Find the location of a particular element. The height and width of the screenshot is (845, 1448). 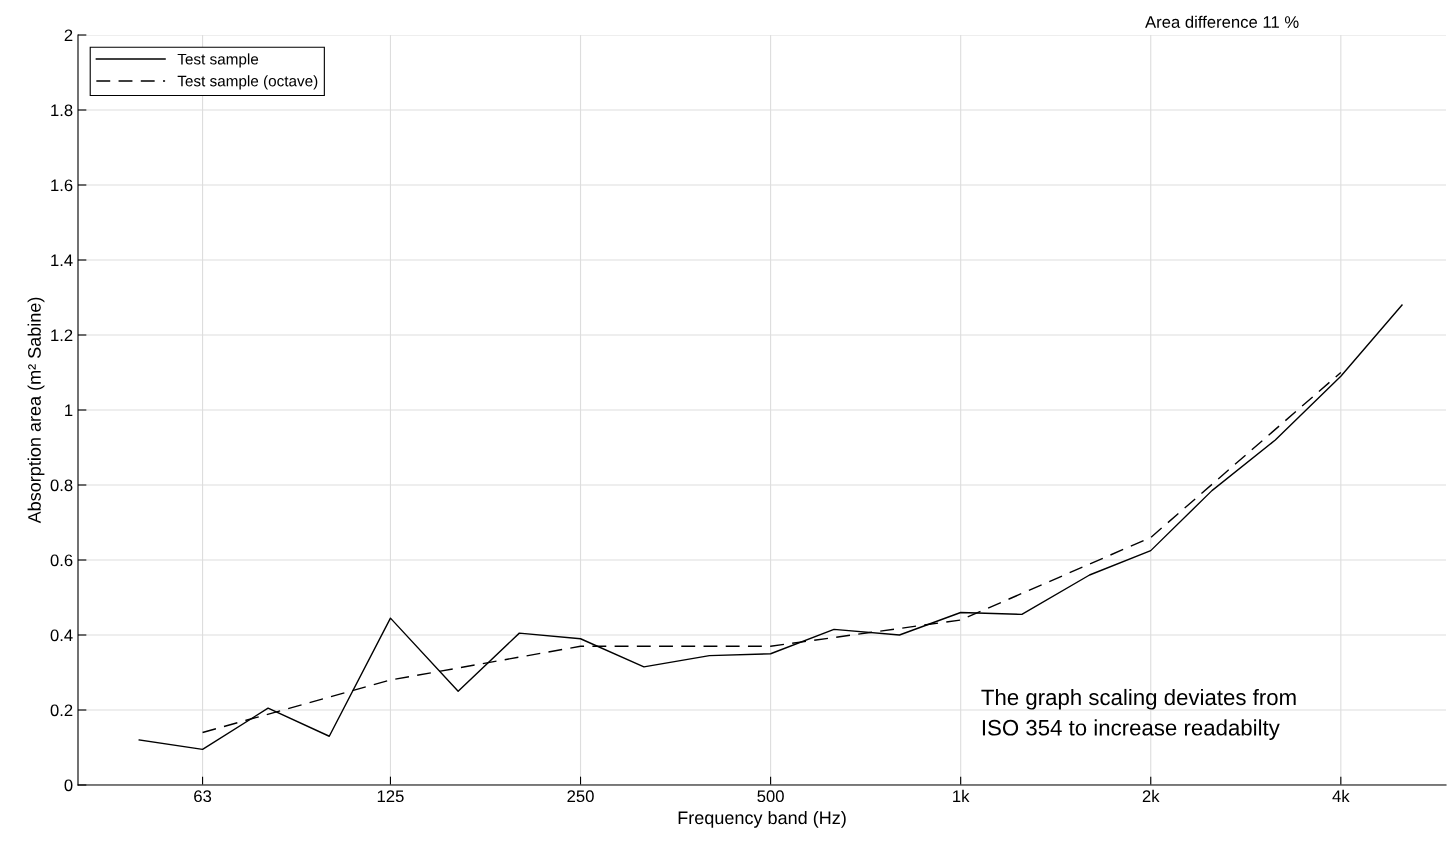

y-axis-title: Absorption area (m² Sabine) is located at coordinates (36, 410).